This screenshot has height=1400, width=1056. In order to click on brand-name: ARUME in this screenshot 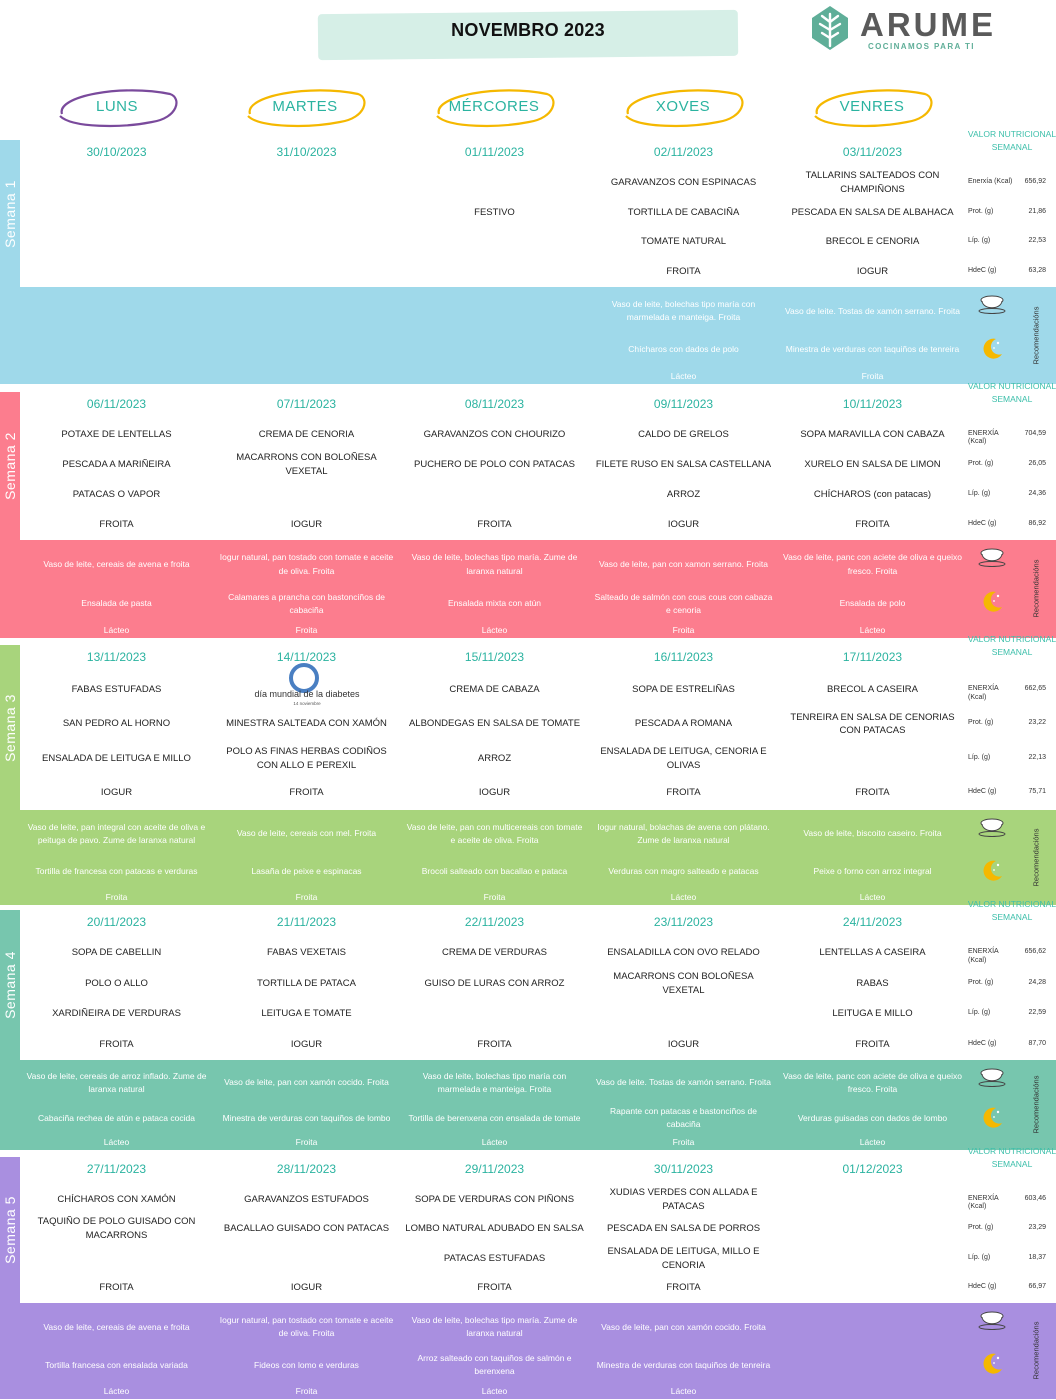, I will do `click(928, 24)`.